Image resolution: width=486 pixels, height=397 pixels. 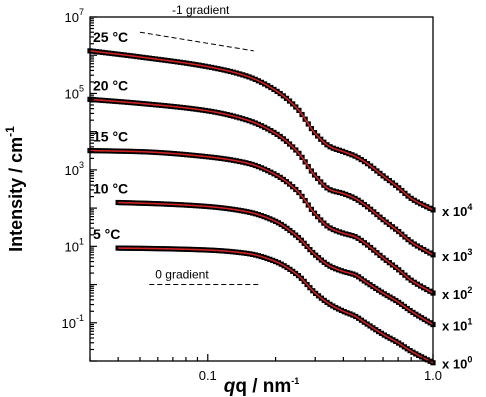 I want to click on y-axis-title-sup: -1, so click(x=10, y=131).